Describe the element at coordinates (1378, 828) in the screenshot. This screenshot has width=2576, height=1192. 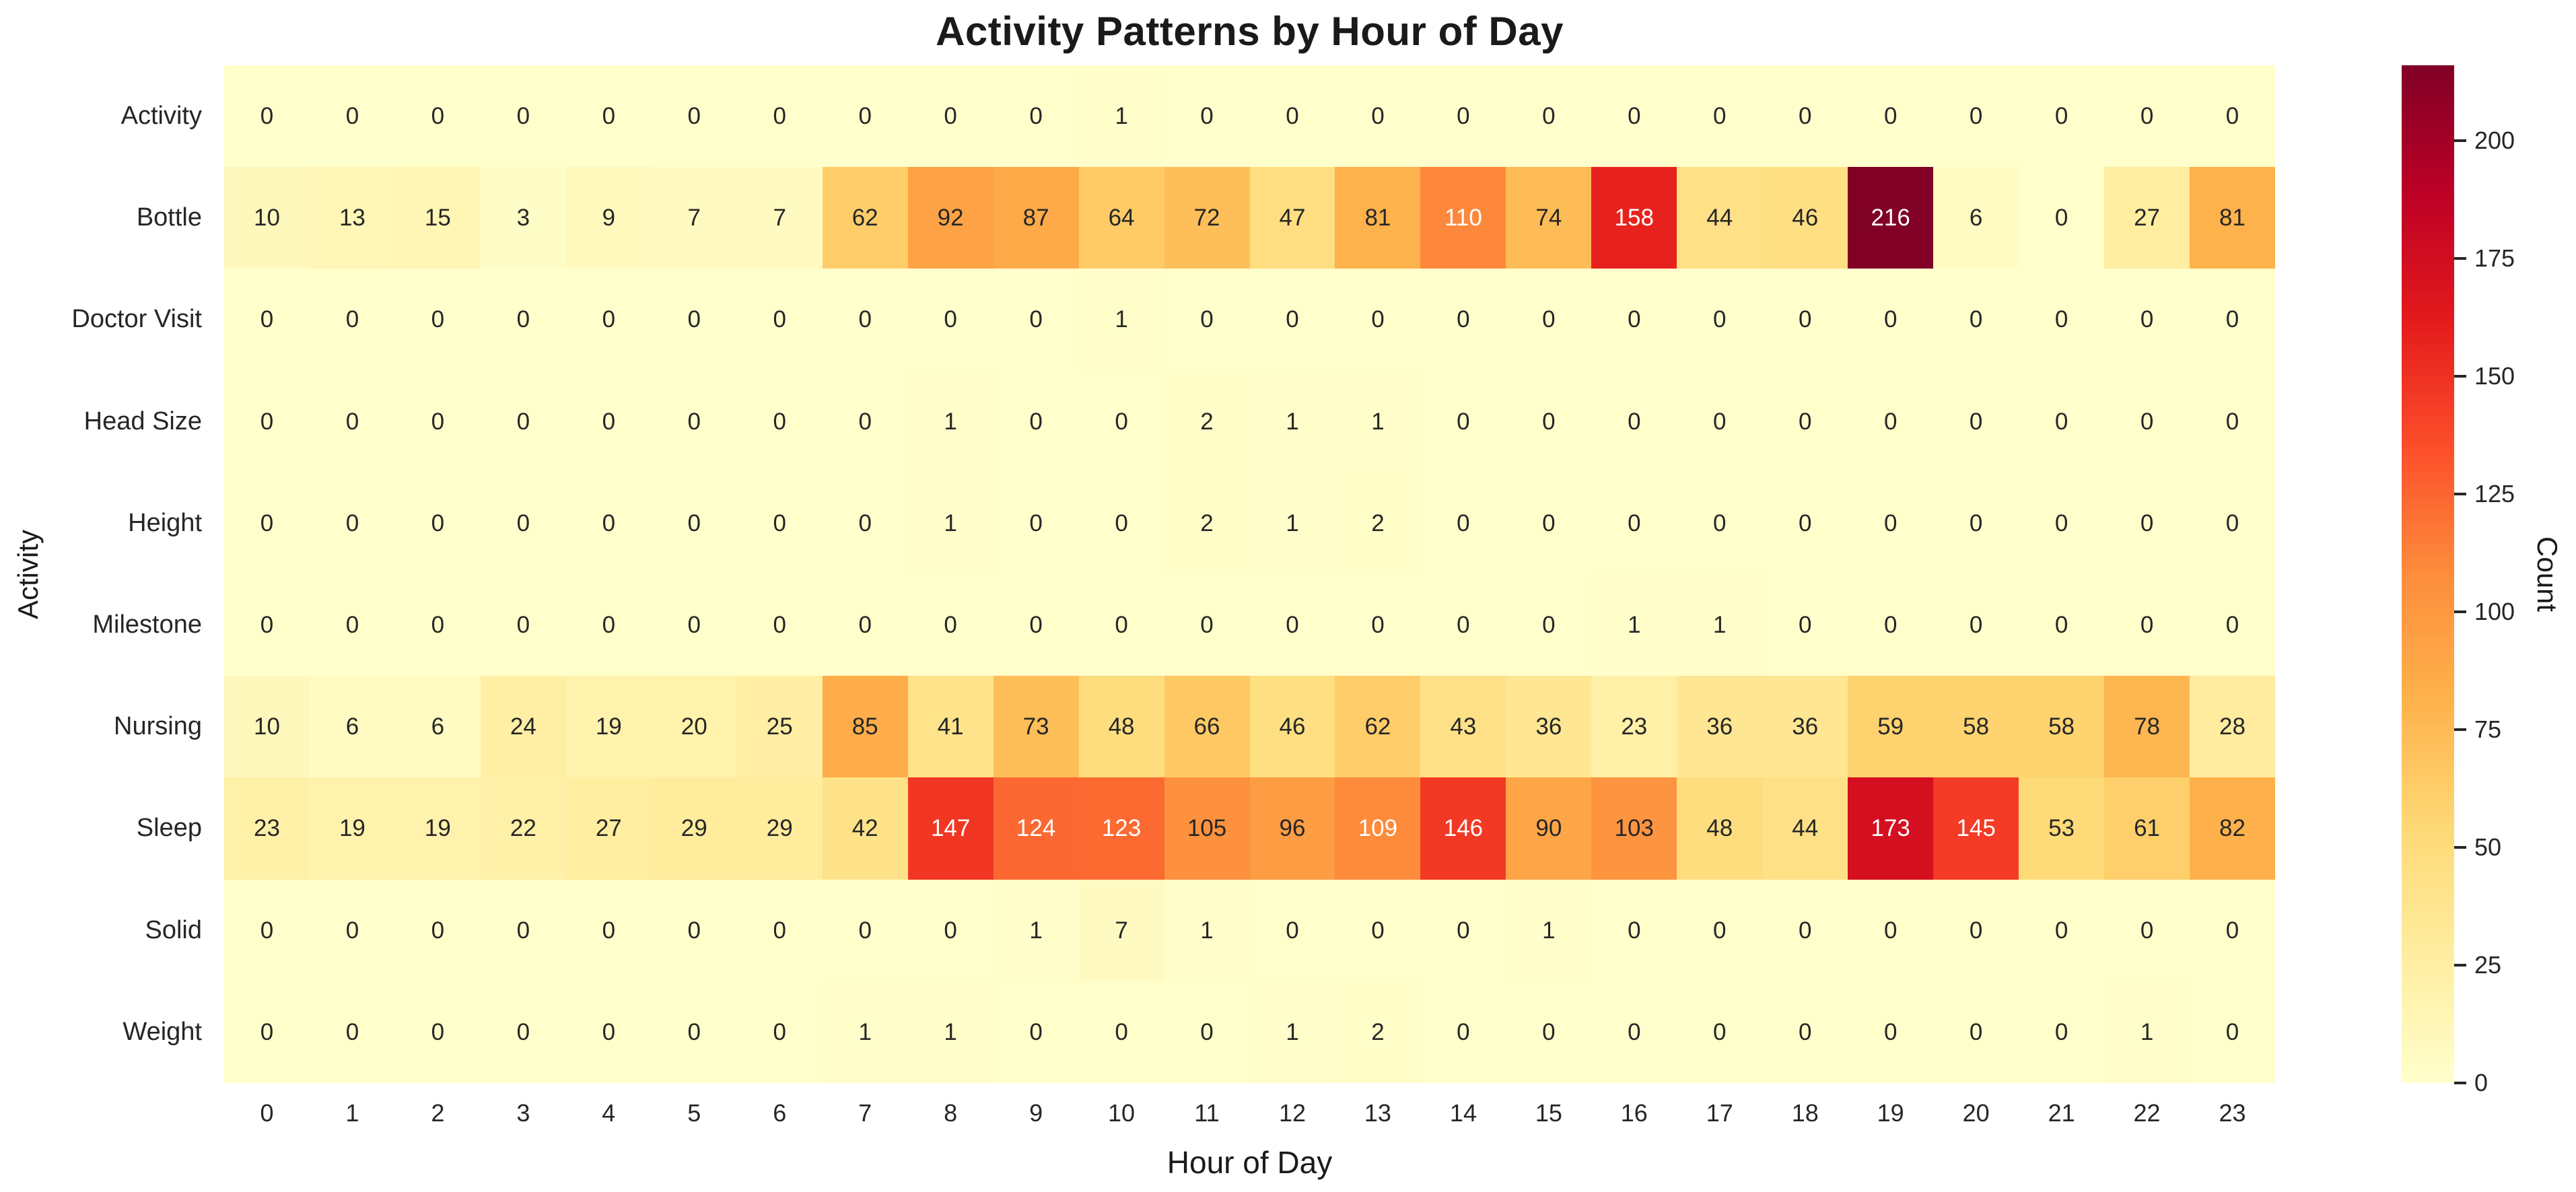
I see `heatmap-cell: 109` at that location.